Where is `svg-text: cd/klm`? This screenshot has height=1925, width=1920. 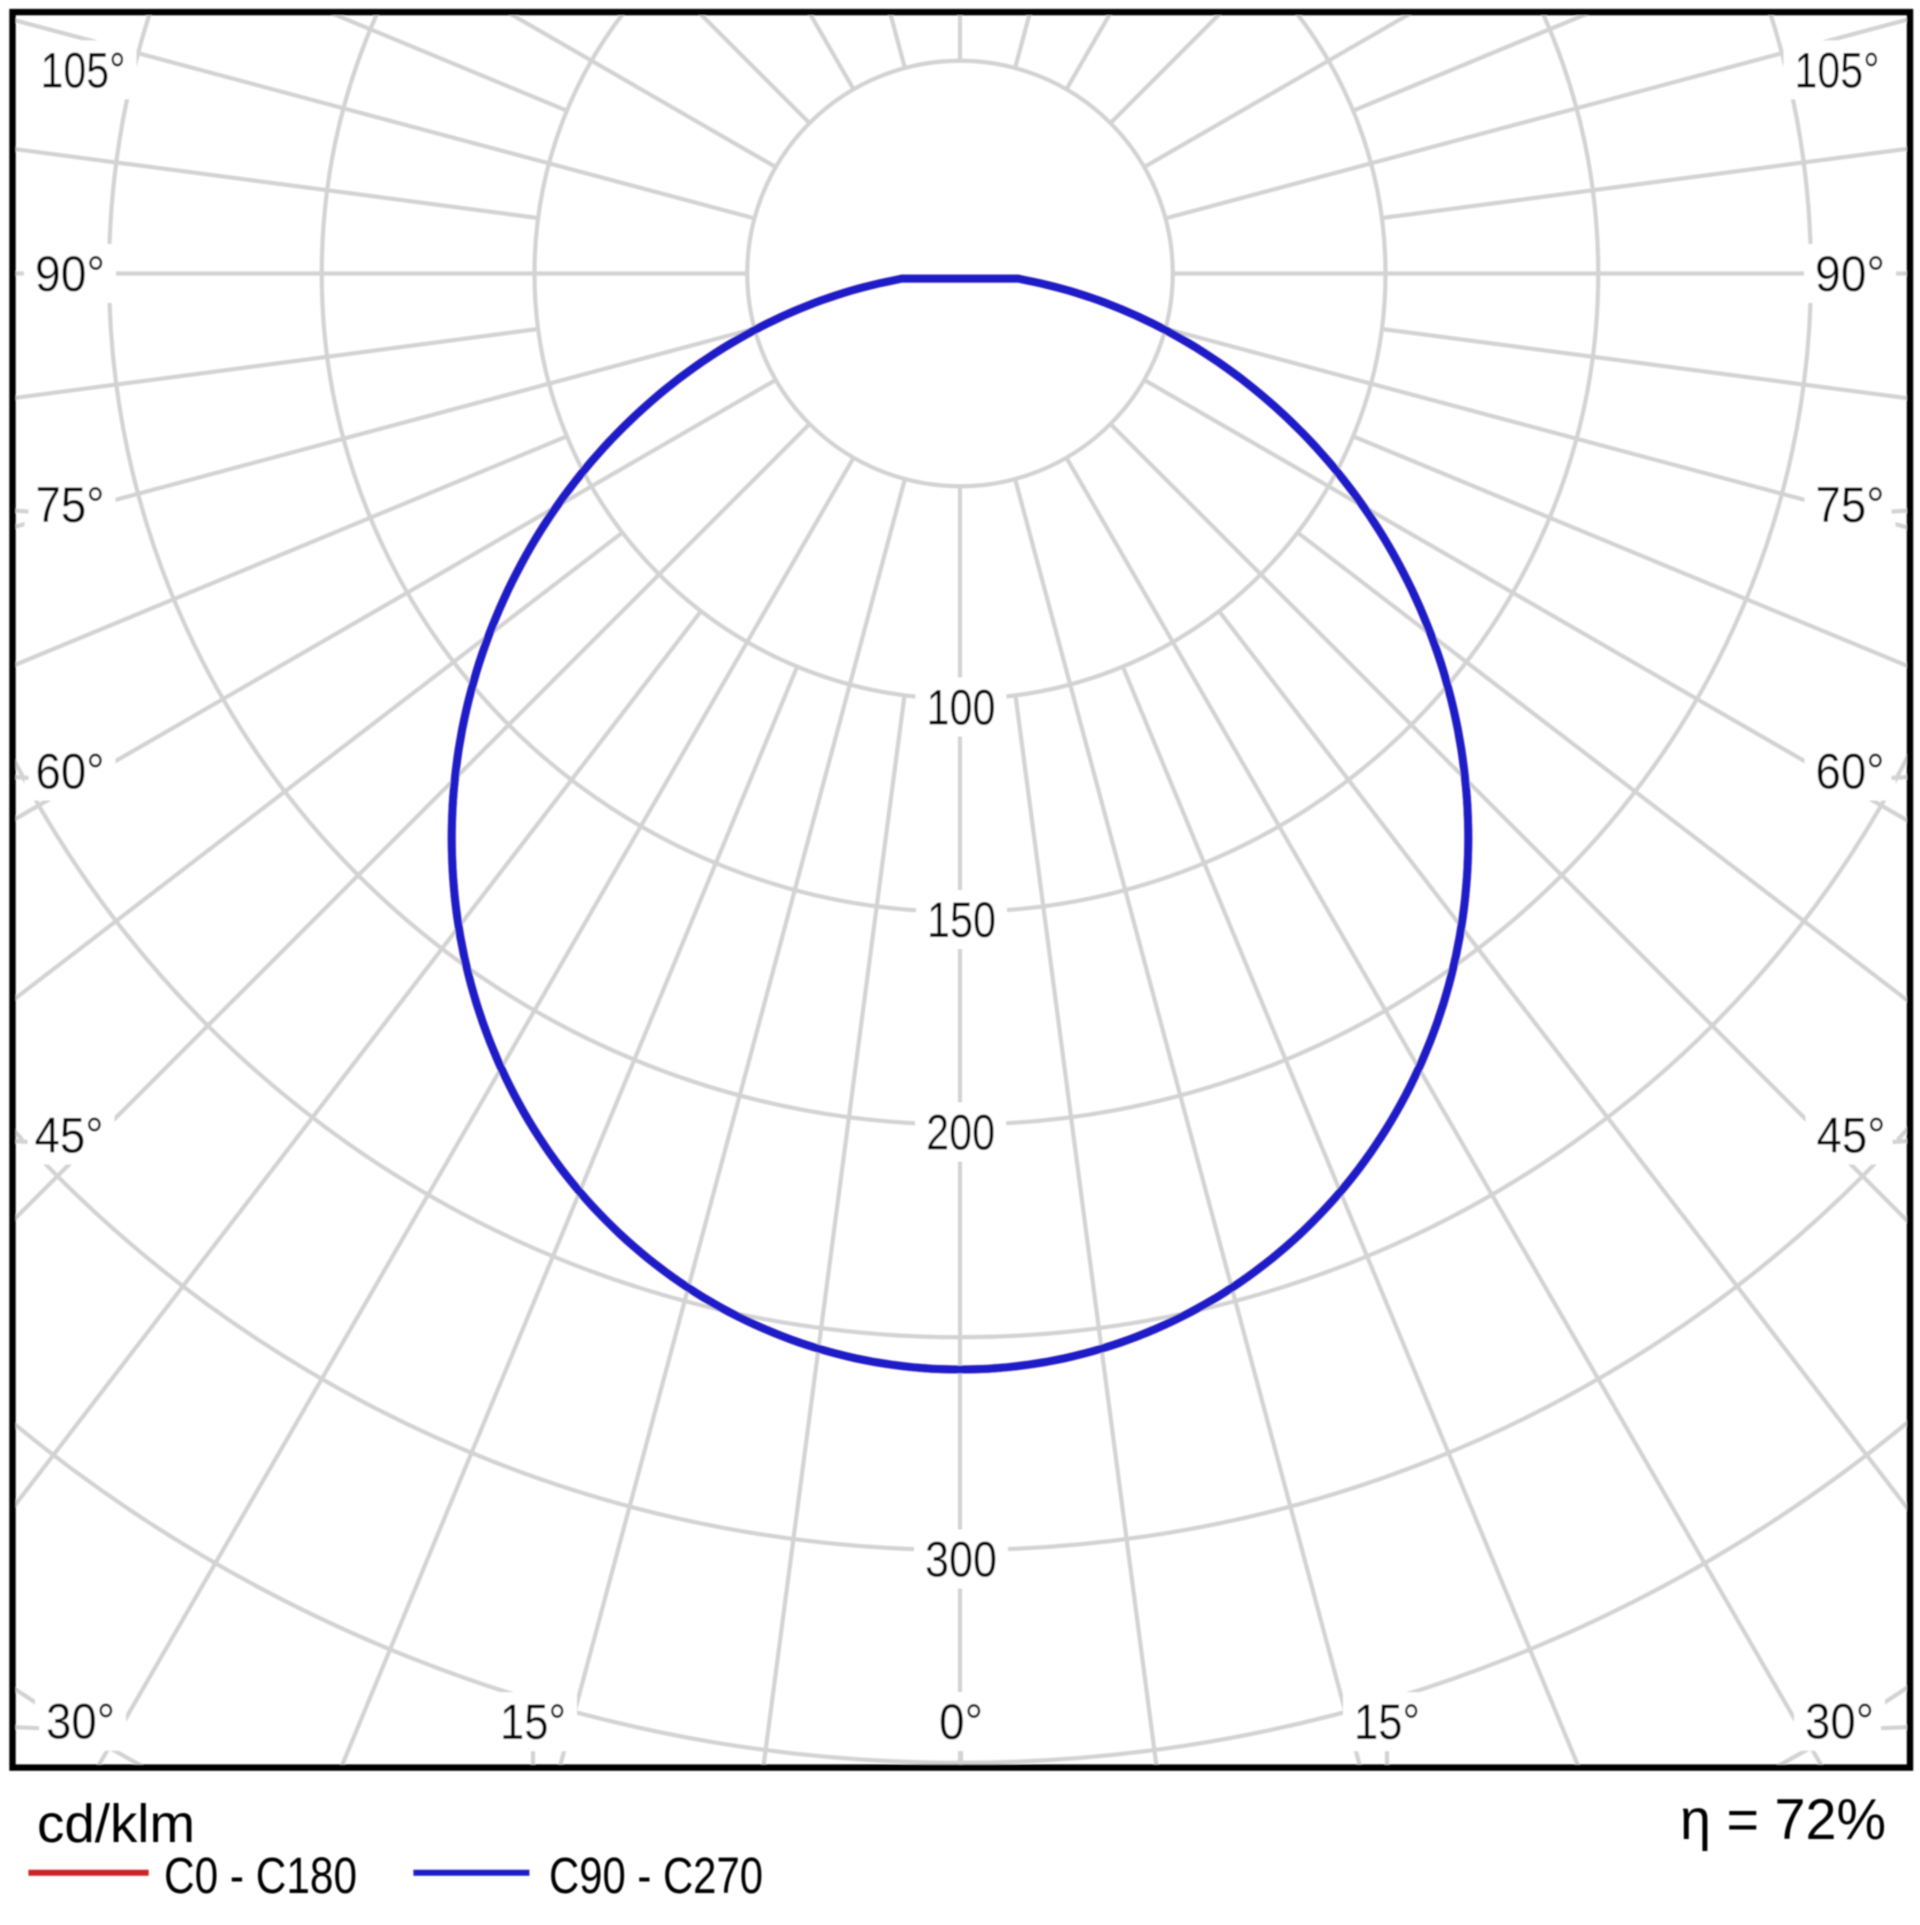 svg-text: cd/klm is located at coordinates (116, 1824).